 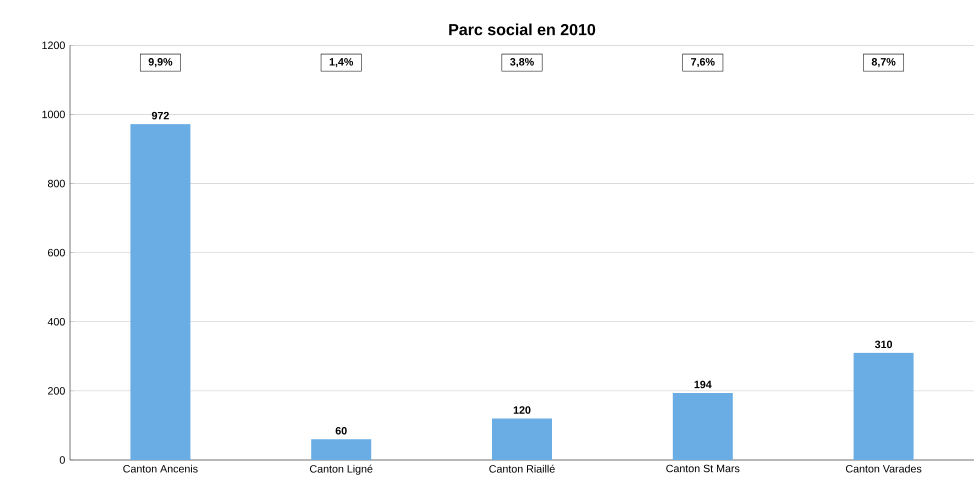 What do you see at coordinates (56, 252) in the screenshot?
I see `y-tick-label: 600` at bounding box center [56, 252].